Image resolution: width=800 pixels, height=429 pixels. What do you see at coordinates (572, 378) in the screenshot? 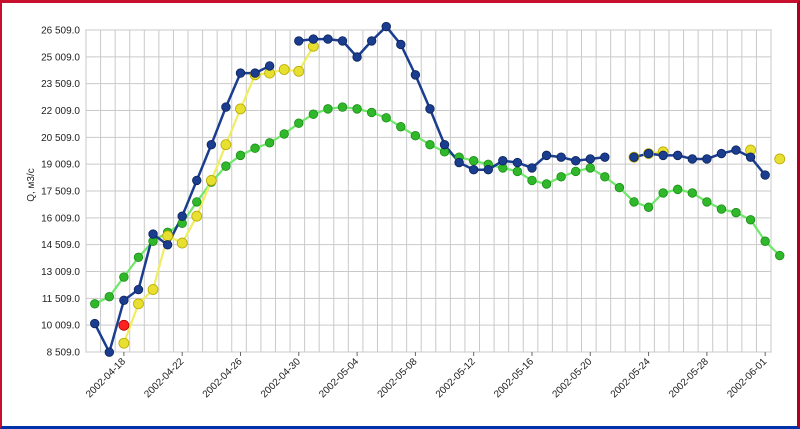
I see `x-tick-label: 2002-05-20` at bounding box center [572, 378].